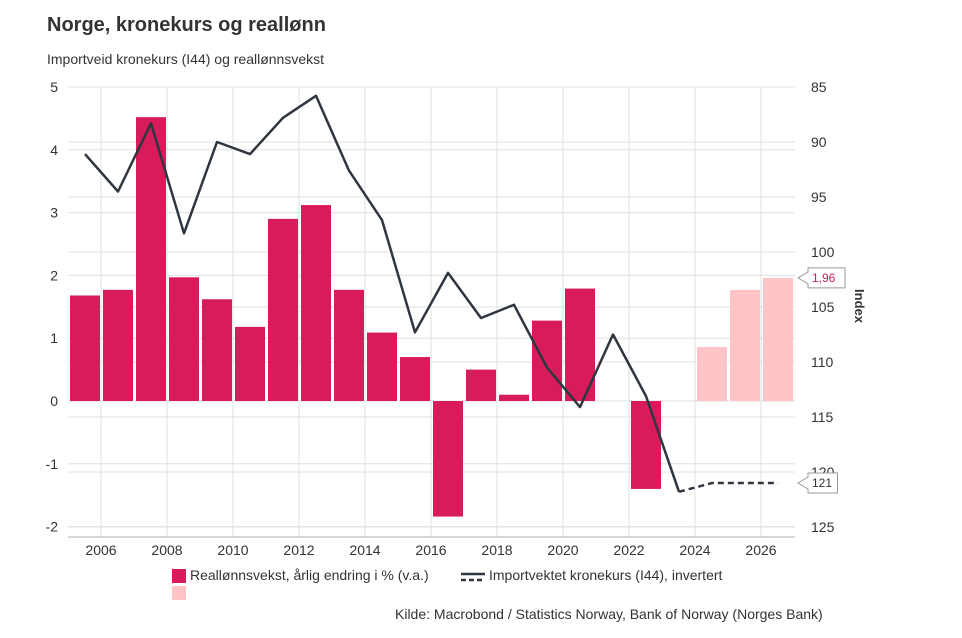  Describe the element at coordinates (823, 527) in the screenshot. I see `y-right-tick-125: 125` at that location.